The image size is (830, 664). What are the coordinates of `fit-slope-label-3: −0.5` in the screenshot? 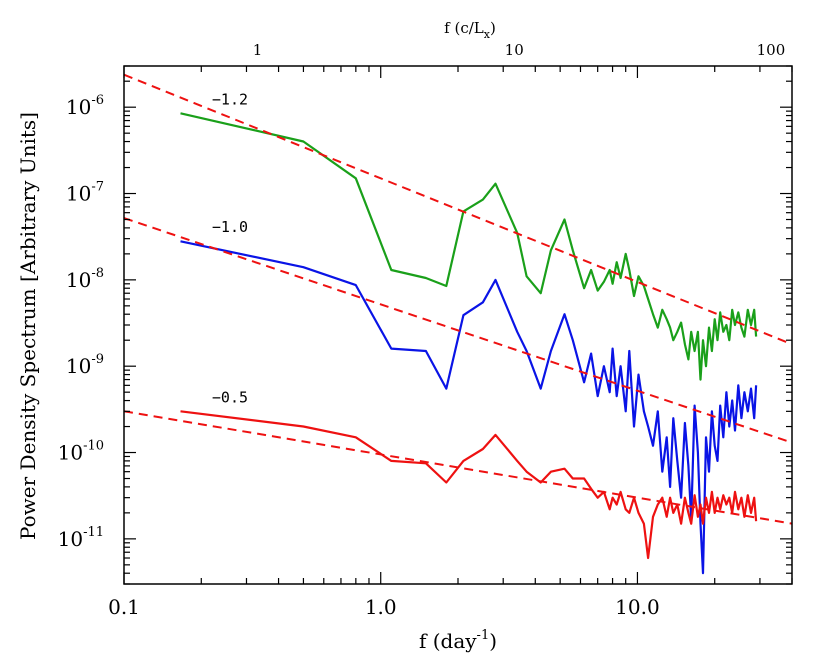 It's located at (230, 397).